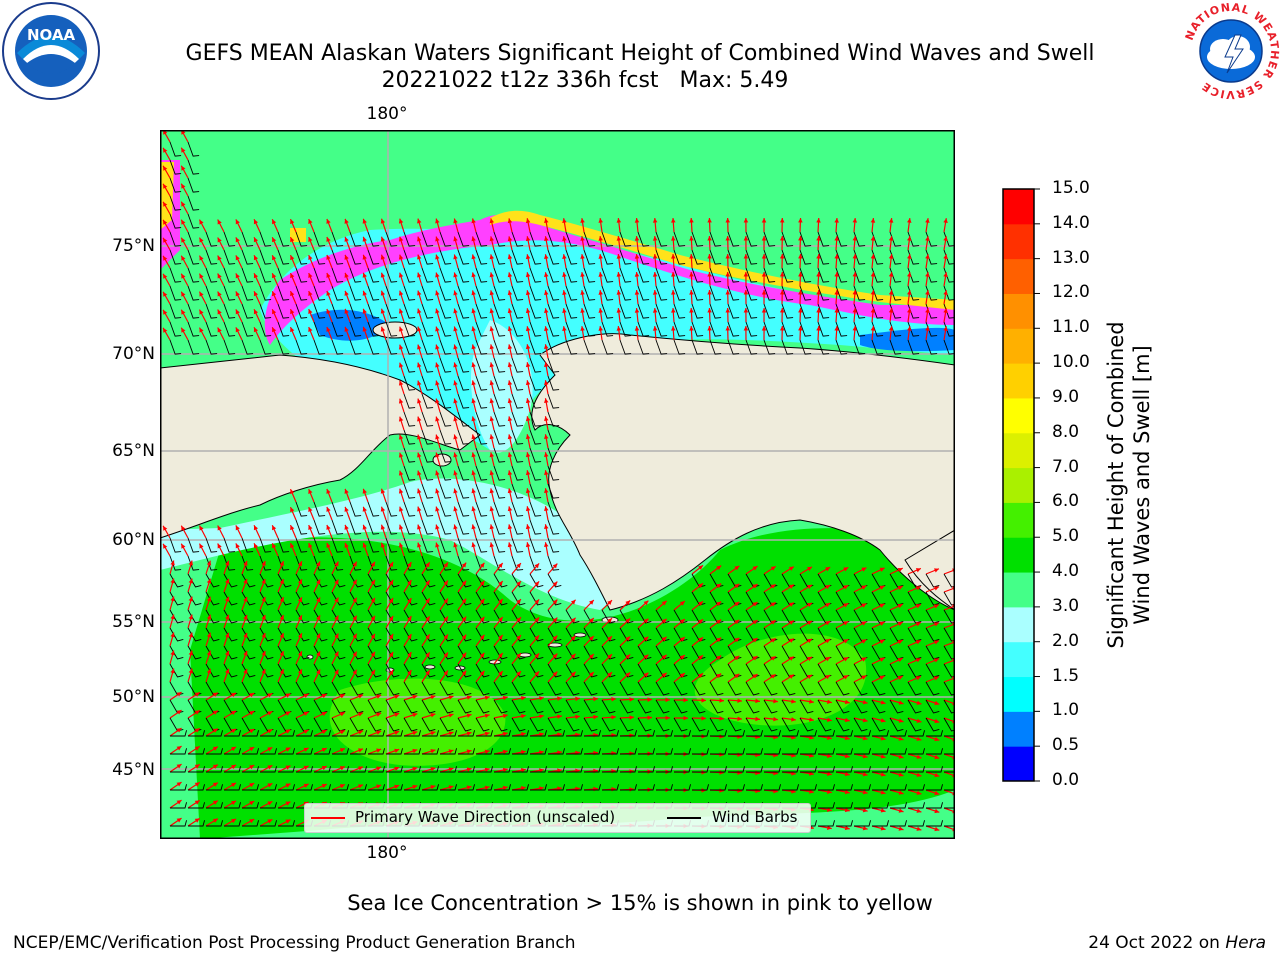  I want to click on colorbar-segment, so click(1018, 555).